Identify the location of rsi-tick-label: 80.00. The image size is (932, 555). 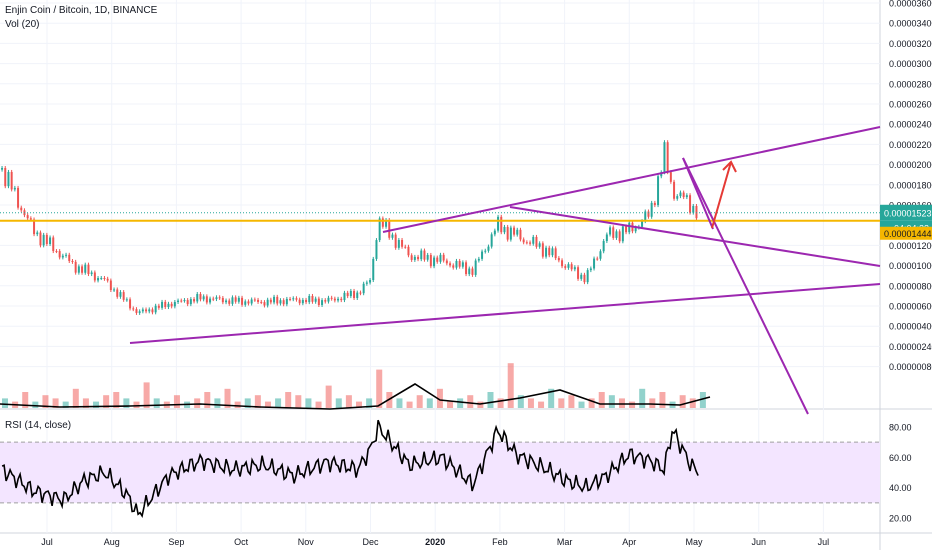
(900, 428).